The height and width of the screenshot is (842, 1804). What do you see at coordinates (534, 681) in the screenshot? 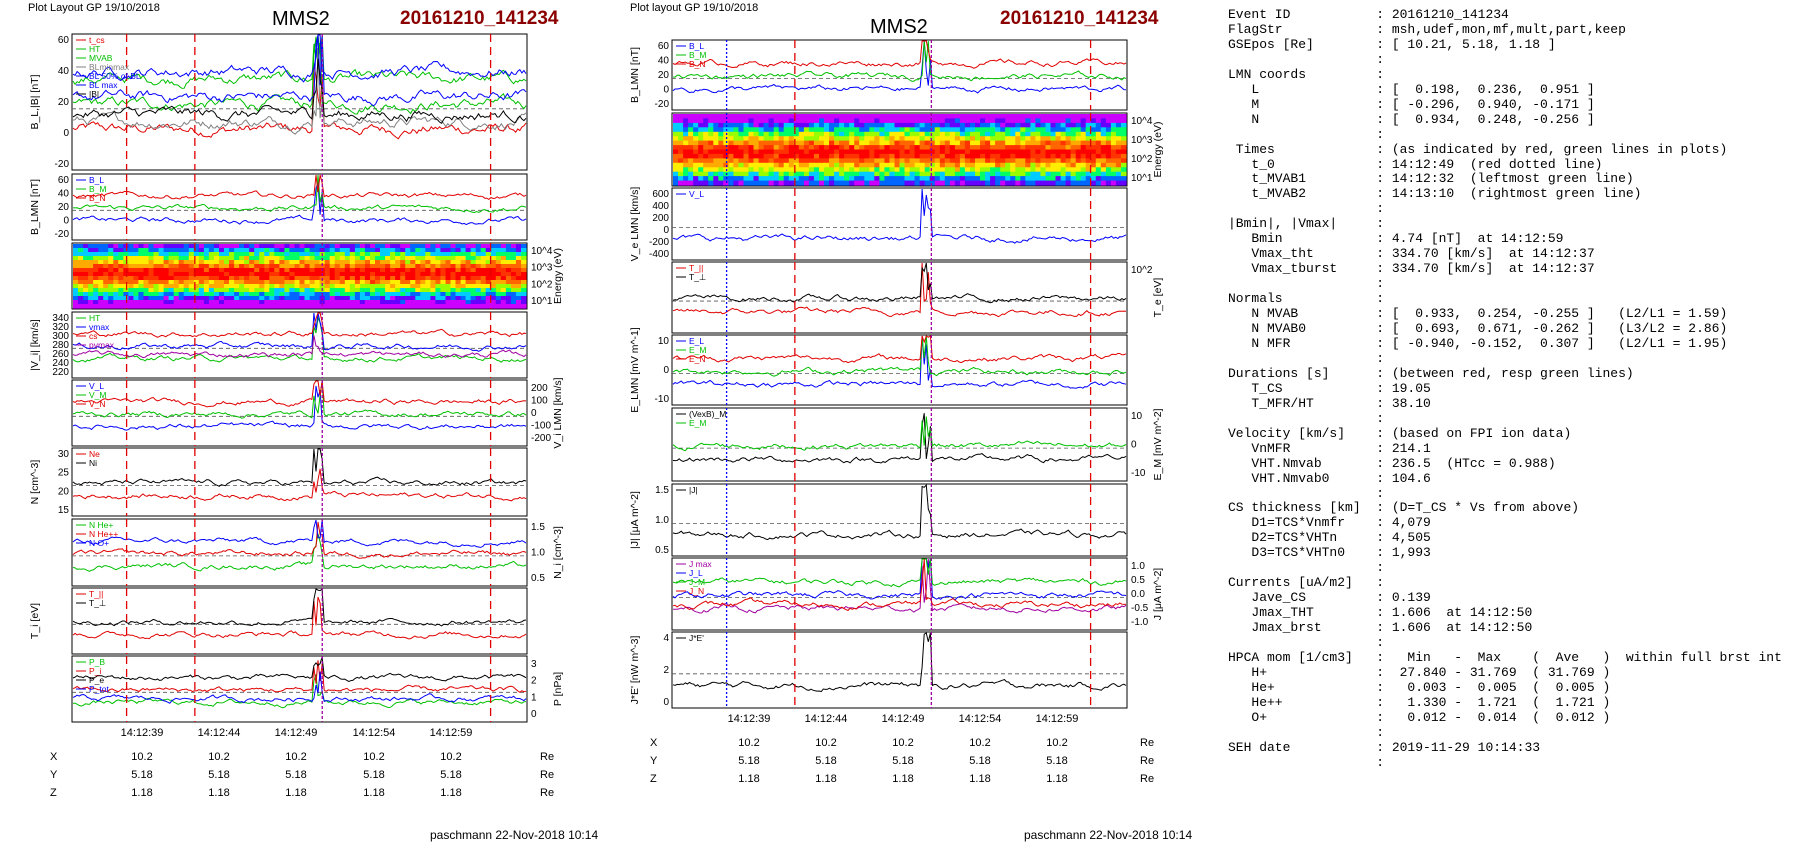
I see `y-tick-label: 2` at bounding box center [534, 681].